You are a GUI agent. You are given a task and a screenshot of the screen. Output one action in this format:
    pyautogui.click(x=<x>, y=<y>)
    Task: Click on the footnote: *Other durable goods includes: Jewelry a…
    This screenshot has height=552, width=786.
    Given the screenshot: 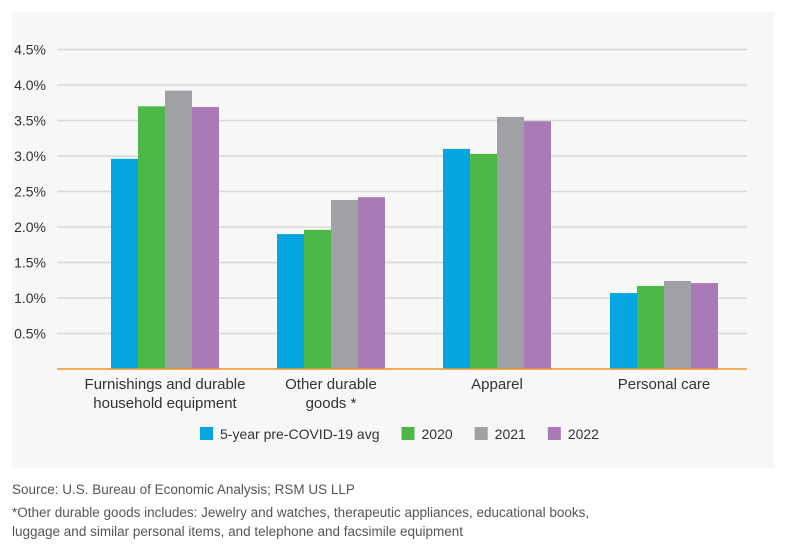 What is the action you would take?
    pyautogui.click(x=300, y=522)
    